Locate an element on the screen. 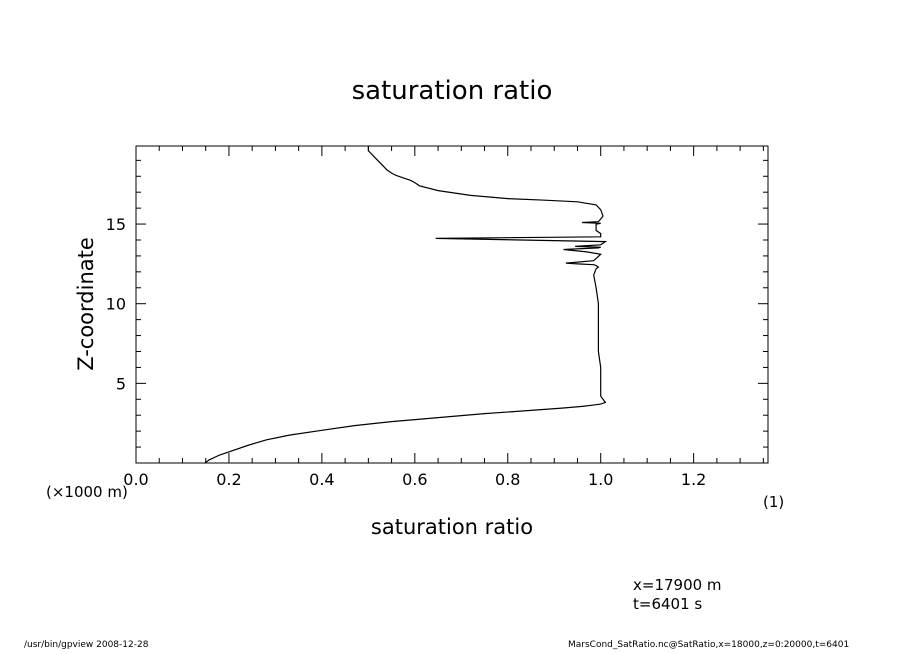 Image resolution: width=904 pixels, height=654 pixels. y-tick-label: 5 is located at coordinates (121, 383).